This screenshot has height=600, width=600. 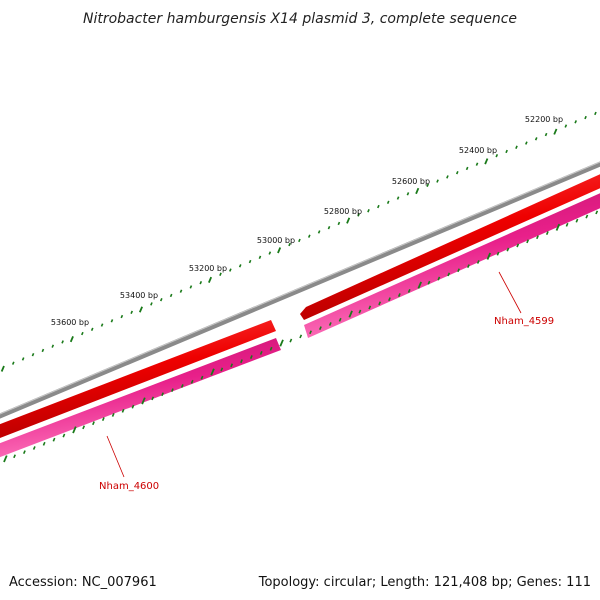 I want to click on gene-label-nham-4599: Nham_4599, so click(x=524, y=321).